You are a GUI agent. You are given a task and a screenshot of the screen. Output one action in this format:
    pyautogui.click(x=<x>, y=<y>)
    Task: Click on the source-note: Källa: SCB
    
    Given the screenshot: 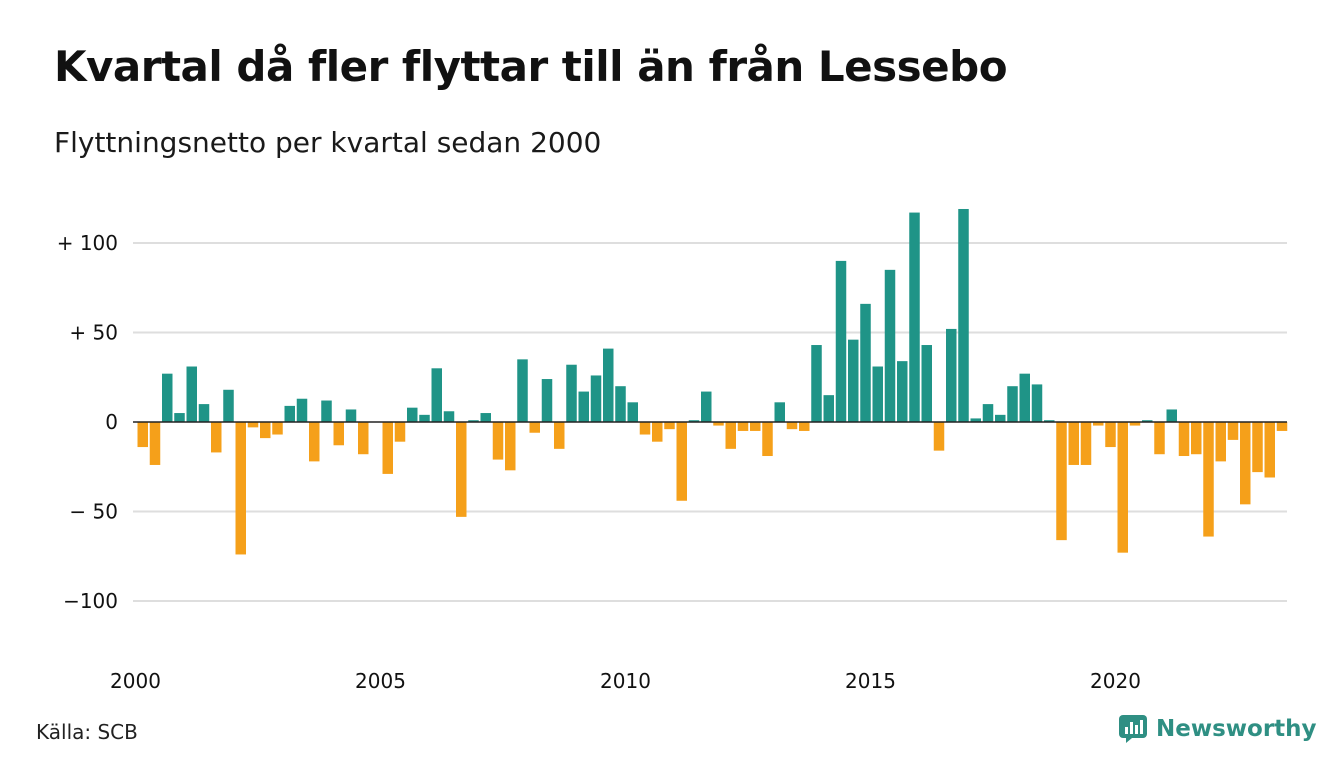 What is the action you would take?
    pyautogui.click(x=87, y=732)
    